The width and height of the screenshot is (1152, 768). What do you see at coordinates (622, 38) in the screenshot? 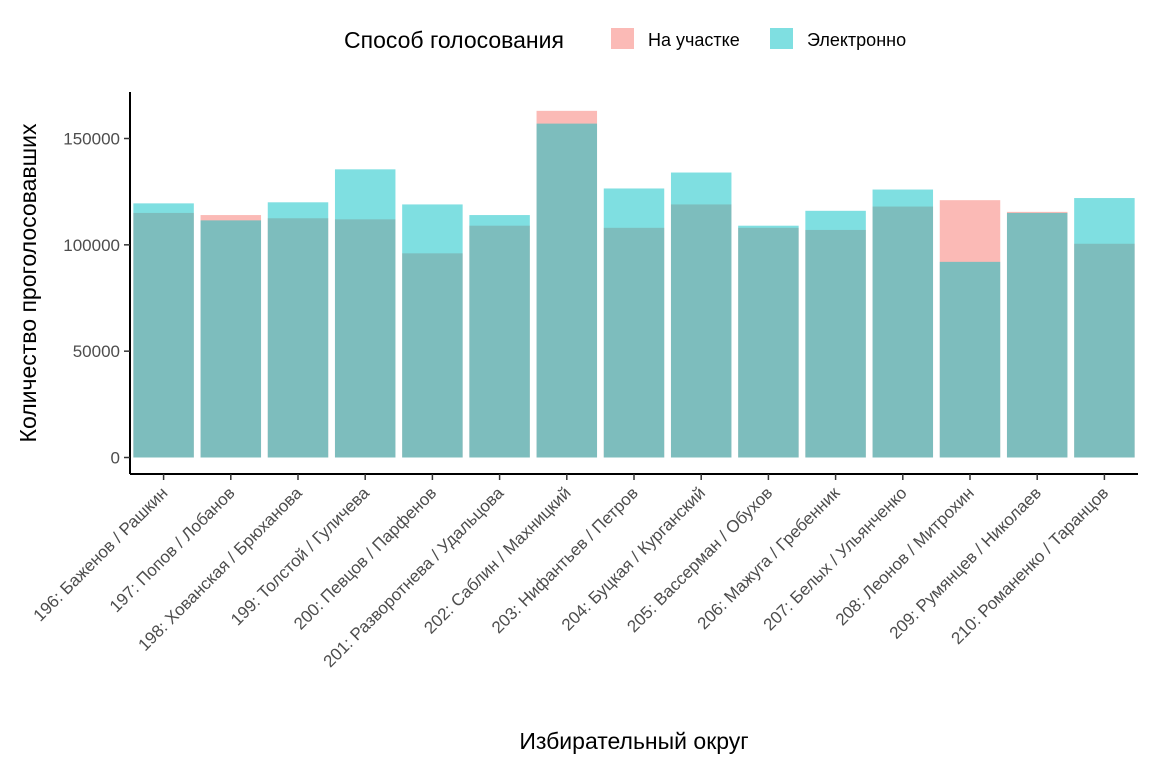
I see `legend-key-on-site` at bounding box center [622, 38].